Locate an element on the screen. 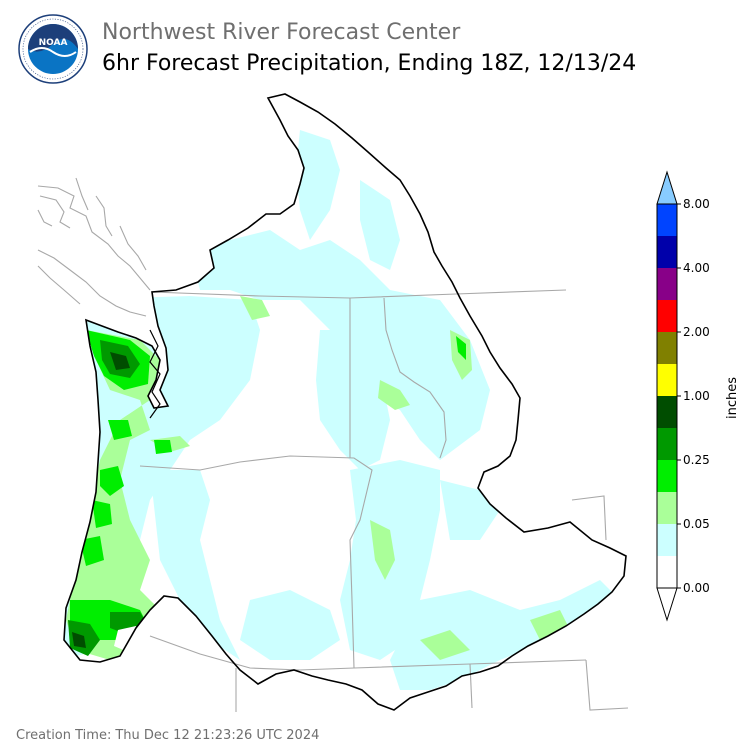  colorbar-tick-label: 8.00 is located at coordinates (696, 204).